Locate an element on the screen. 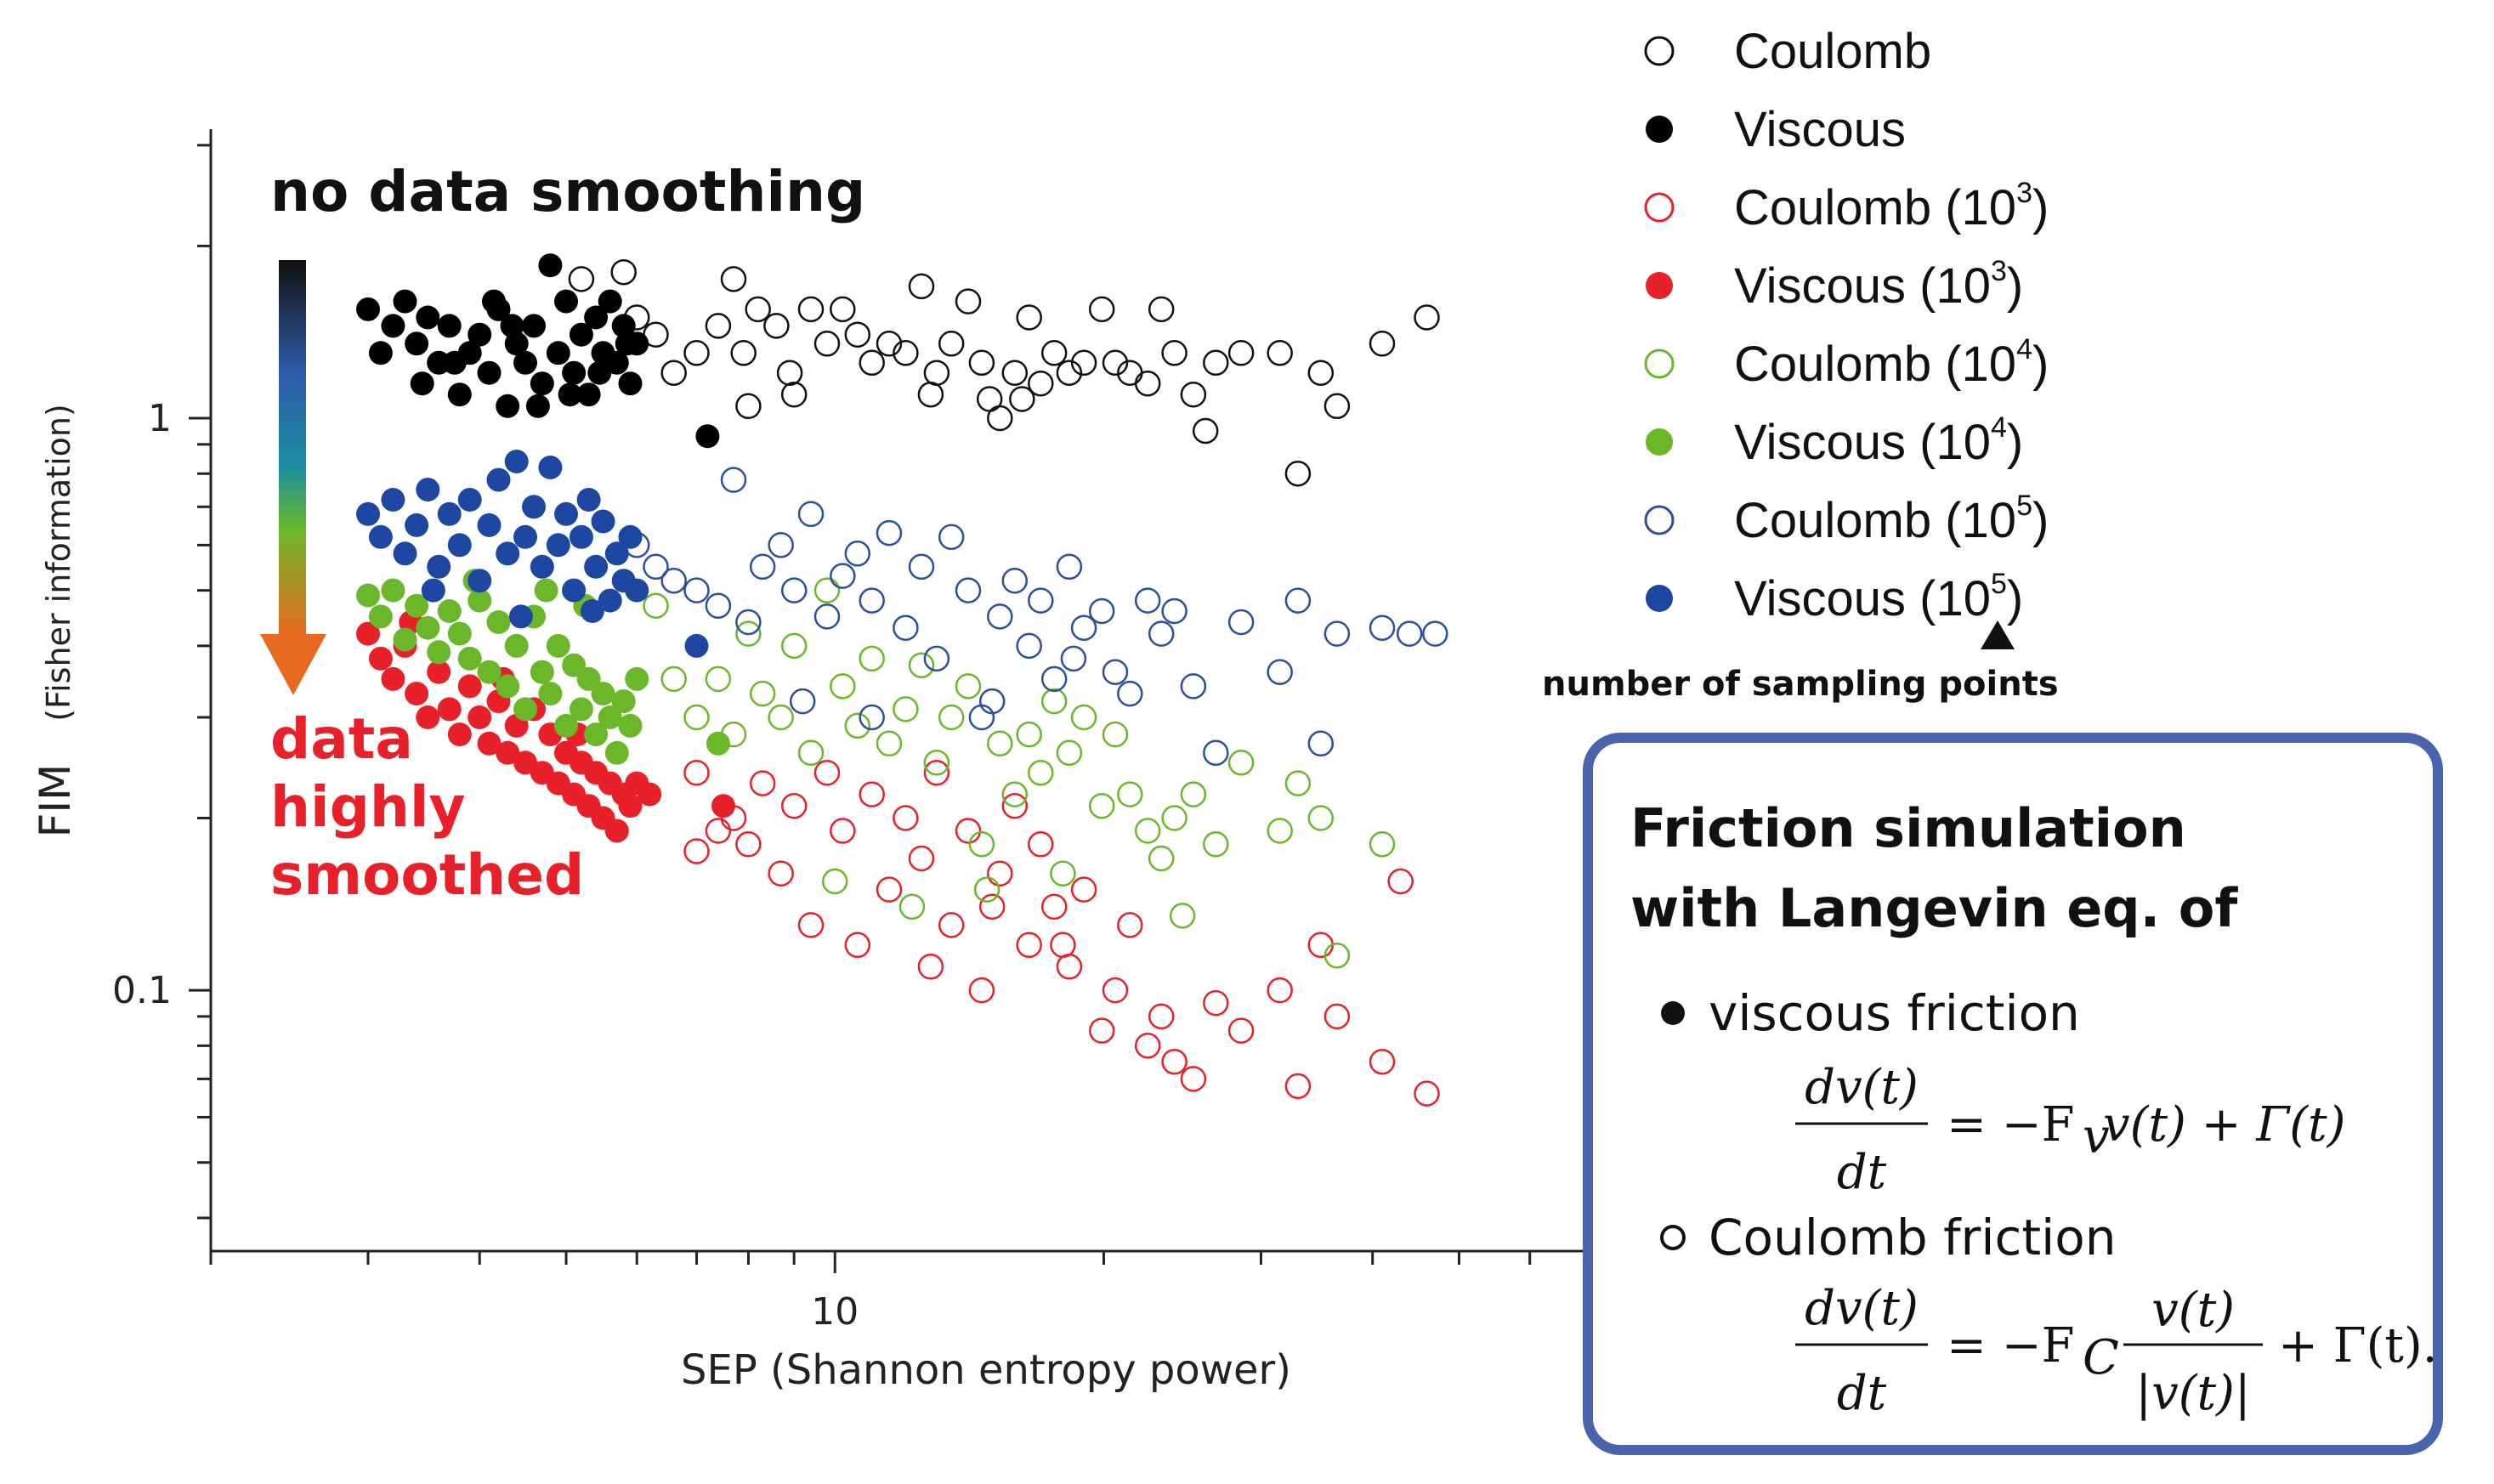  eq2-numerator: dv(t) is located at coordinates (1862, 1308).